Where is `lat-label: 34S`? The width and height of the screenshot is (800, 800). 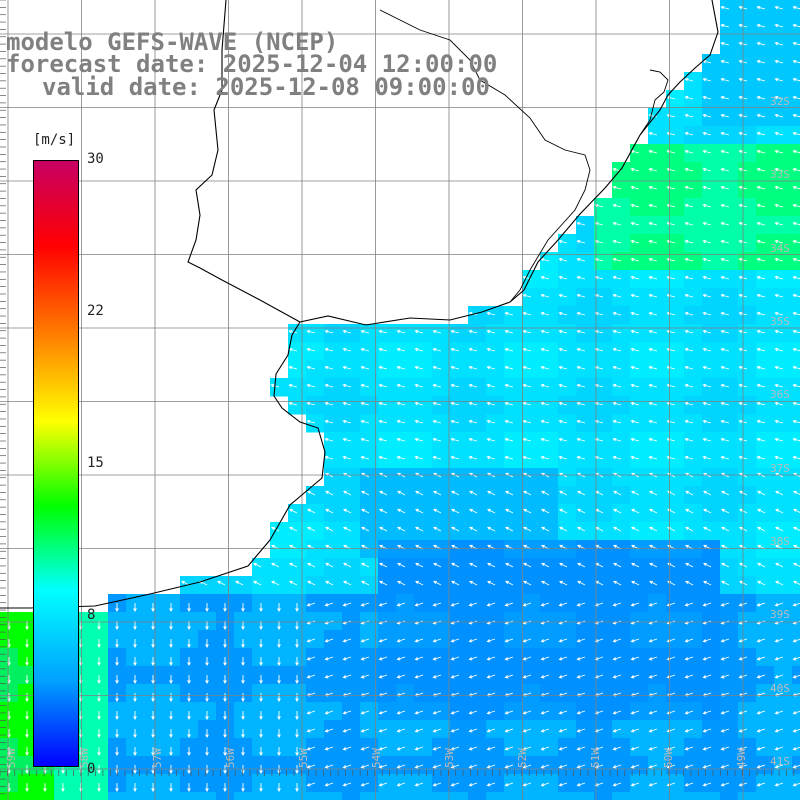 lat-label: 34S is located at coordinates (780, 248).